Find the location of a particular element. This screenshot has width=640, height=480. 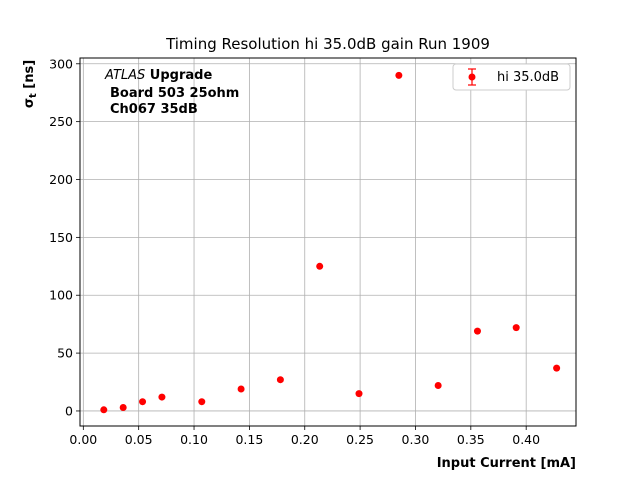

channel-label: Ch067 35dB is located at coordinates (154, 109).